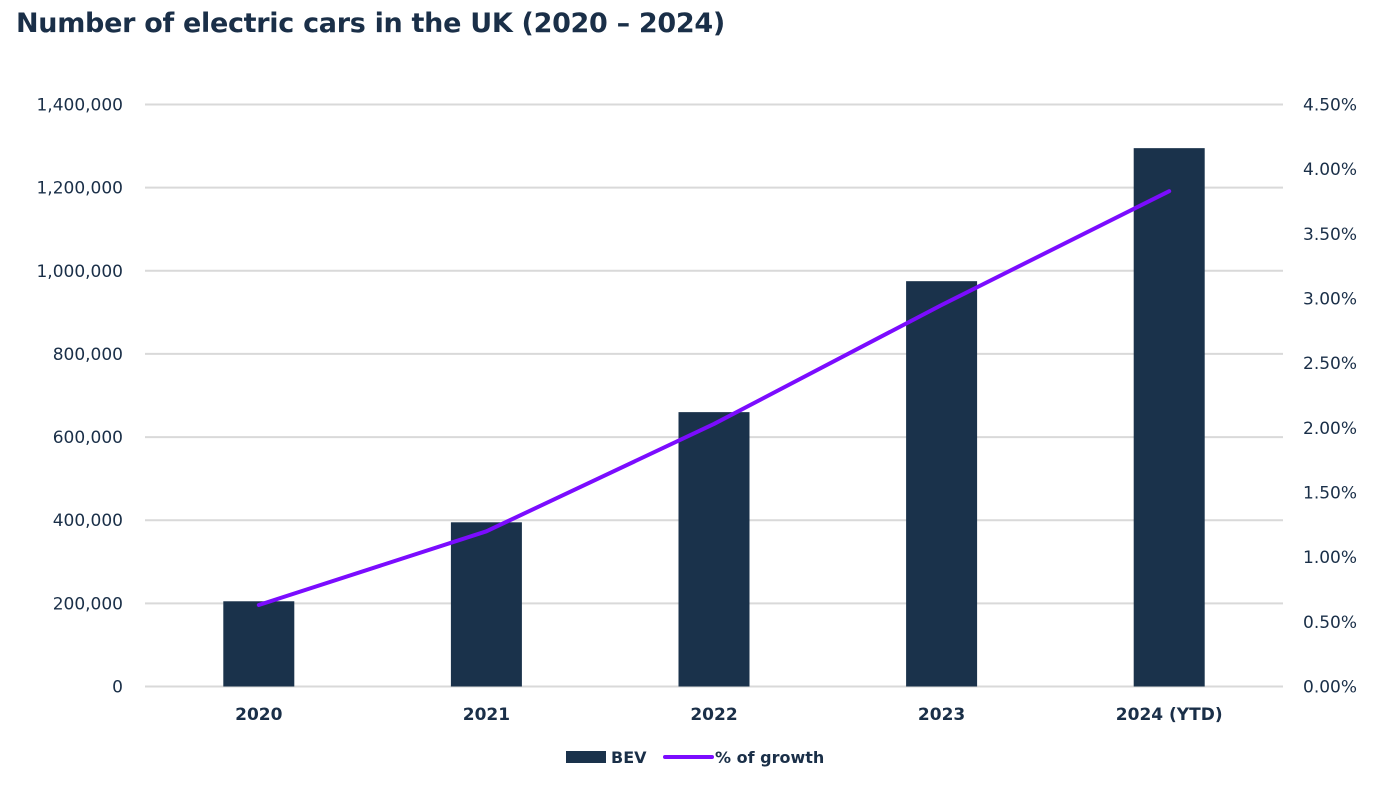 This screenshot has width=1389, height=789. I want to click on y-left-tick-label: 600,000, so click(88, 438).